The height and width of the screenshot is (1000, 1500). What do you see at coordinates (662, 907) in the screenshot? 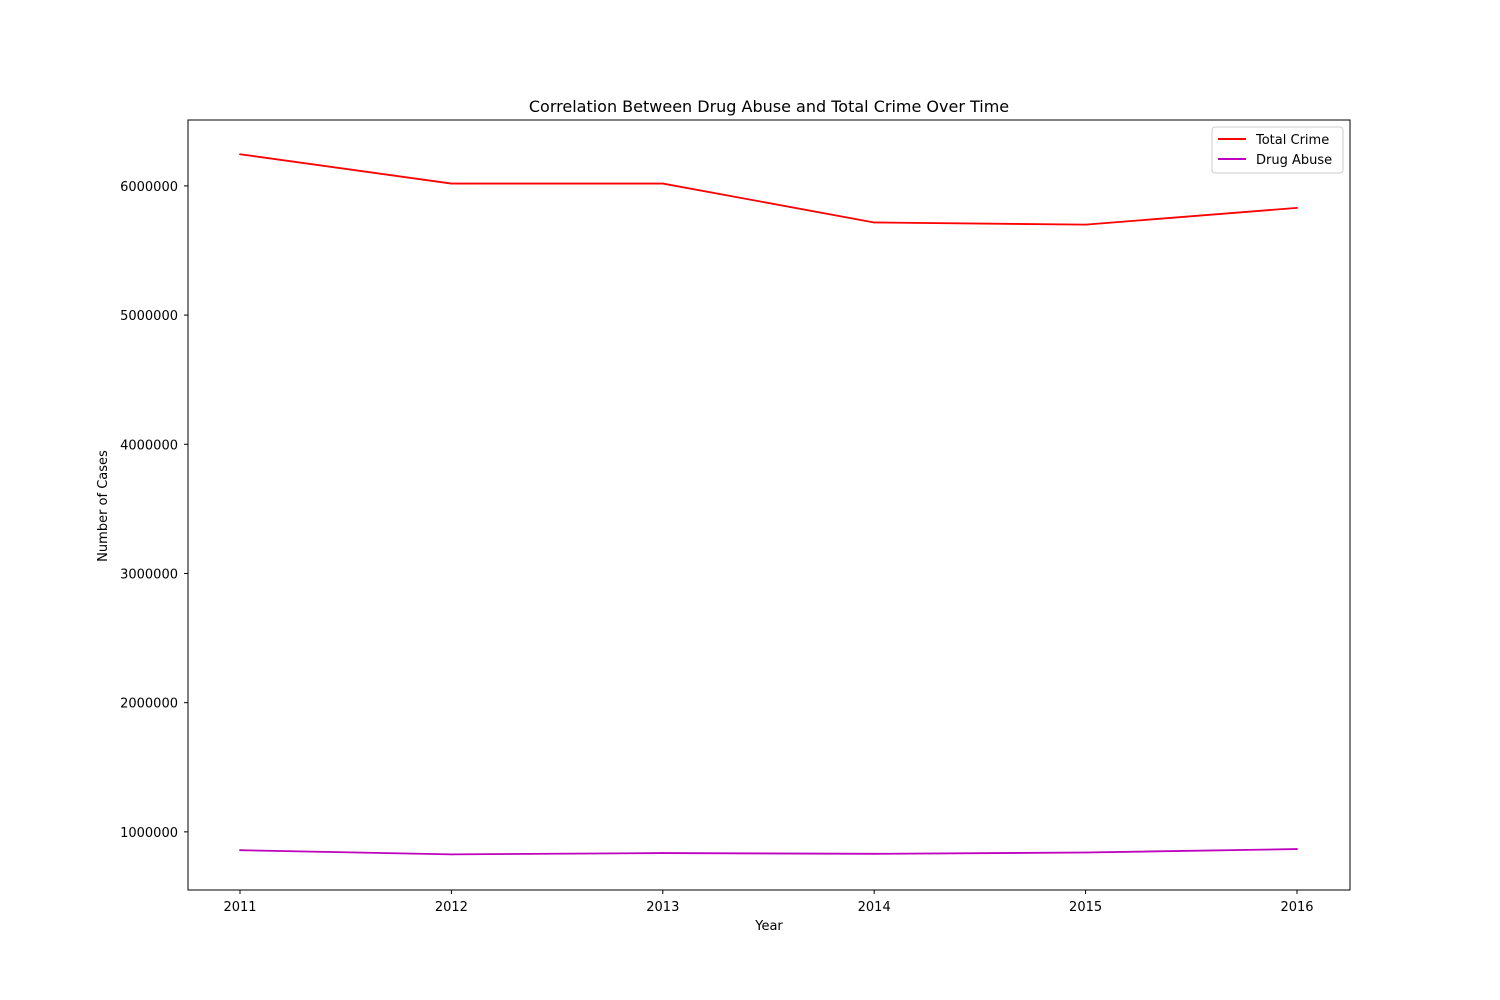
I see `x-tick-label: 2013` at bounding box center [662, 907].